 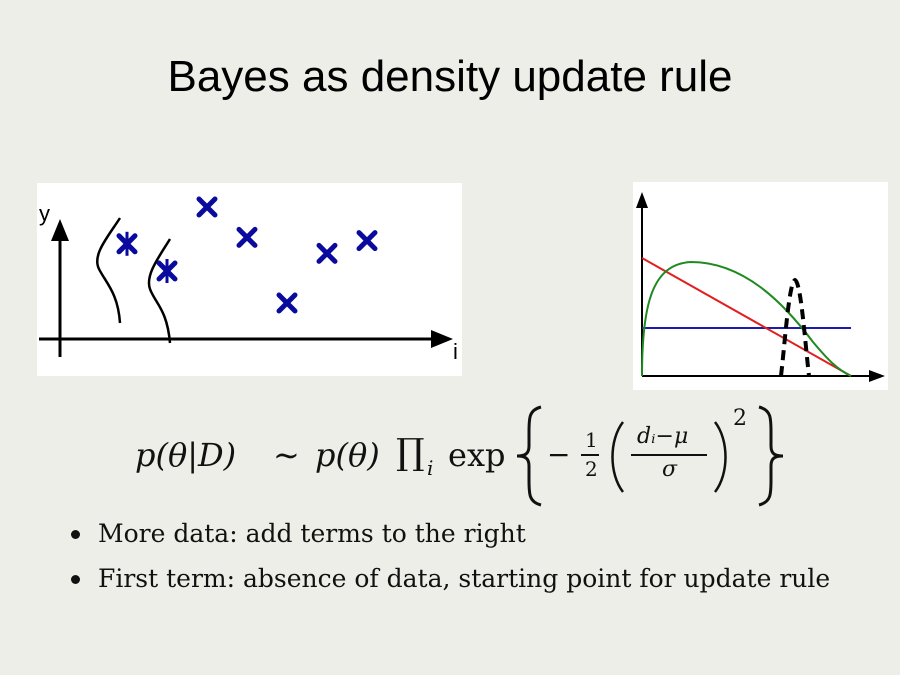 What do you see at coordinates (720, 457) in the screenshot?
I see `right-paren` at bounding box center [720, 457].